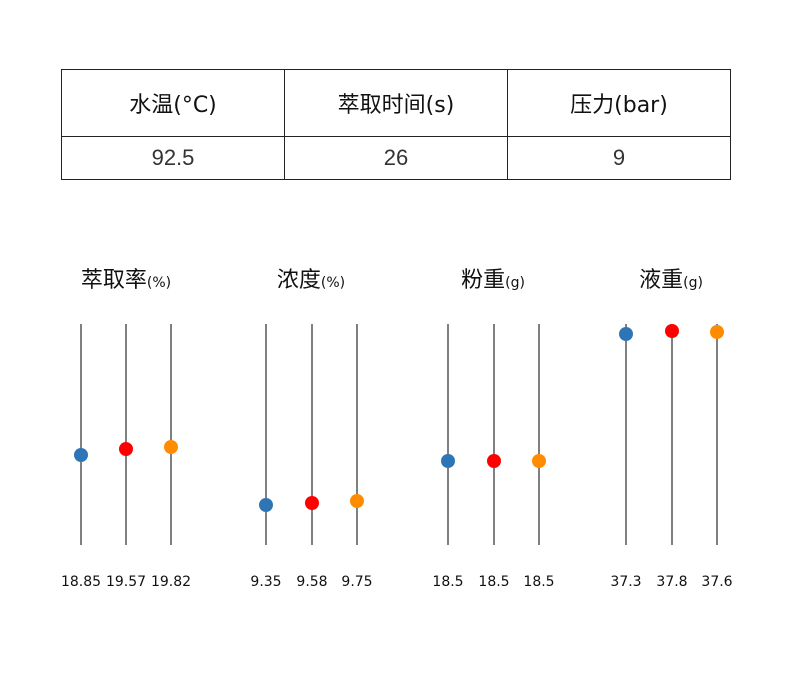  What do you see at coordinates (265, 582) in the screenshot?
I see `data-label: 9.35` at bounding box center [265, 582].